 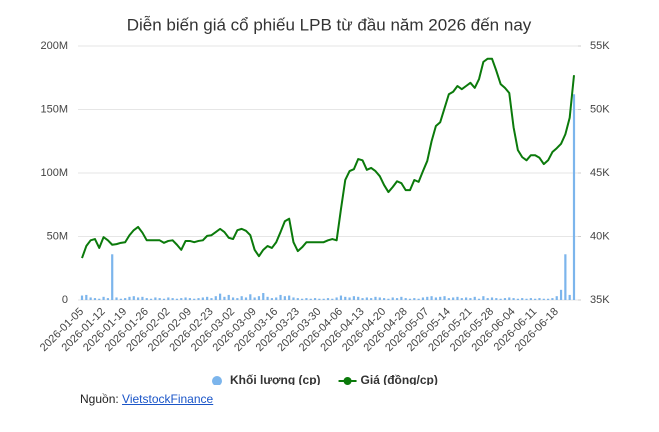 What do you see at coordinates (65, 300) in the screenshot?
I see `y-tick-label: 0` at bounding box center [65, 300].